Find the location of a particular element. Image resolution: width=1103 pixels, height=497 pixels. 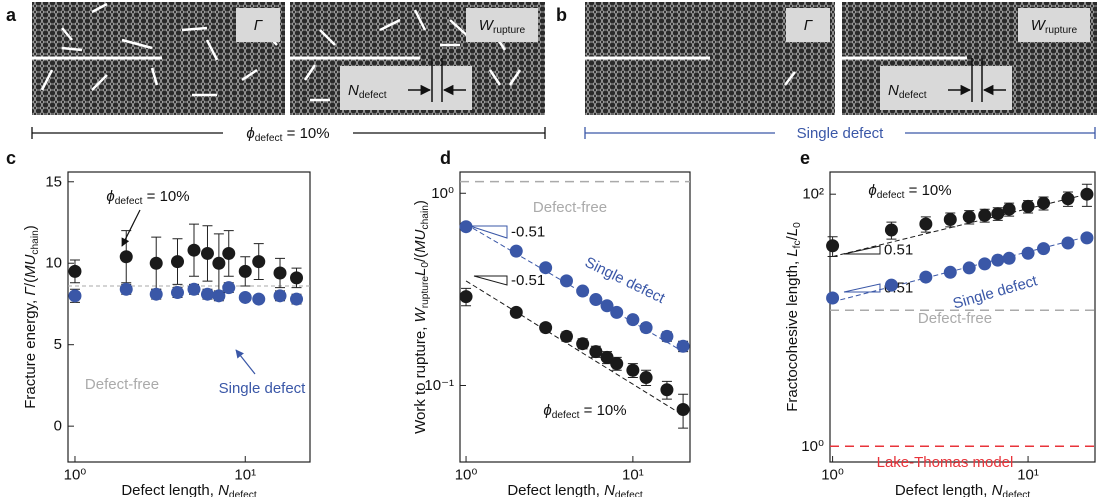

text-part: L is located at coordinates (792, 232).